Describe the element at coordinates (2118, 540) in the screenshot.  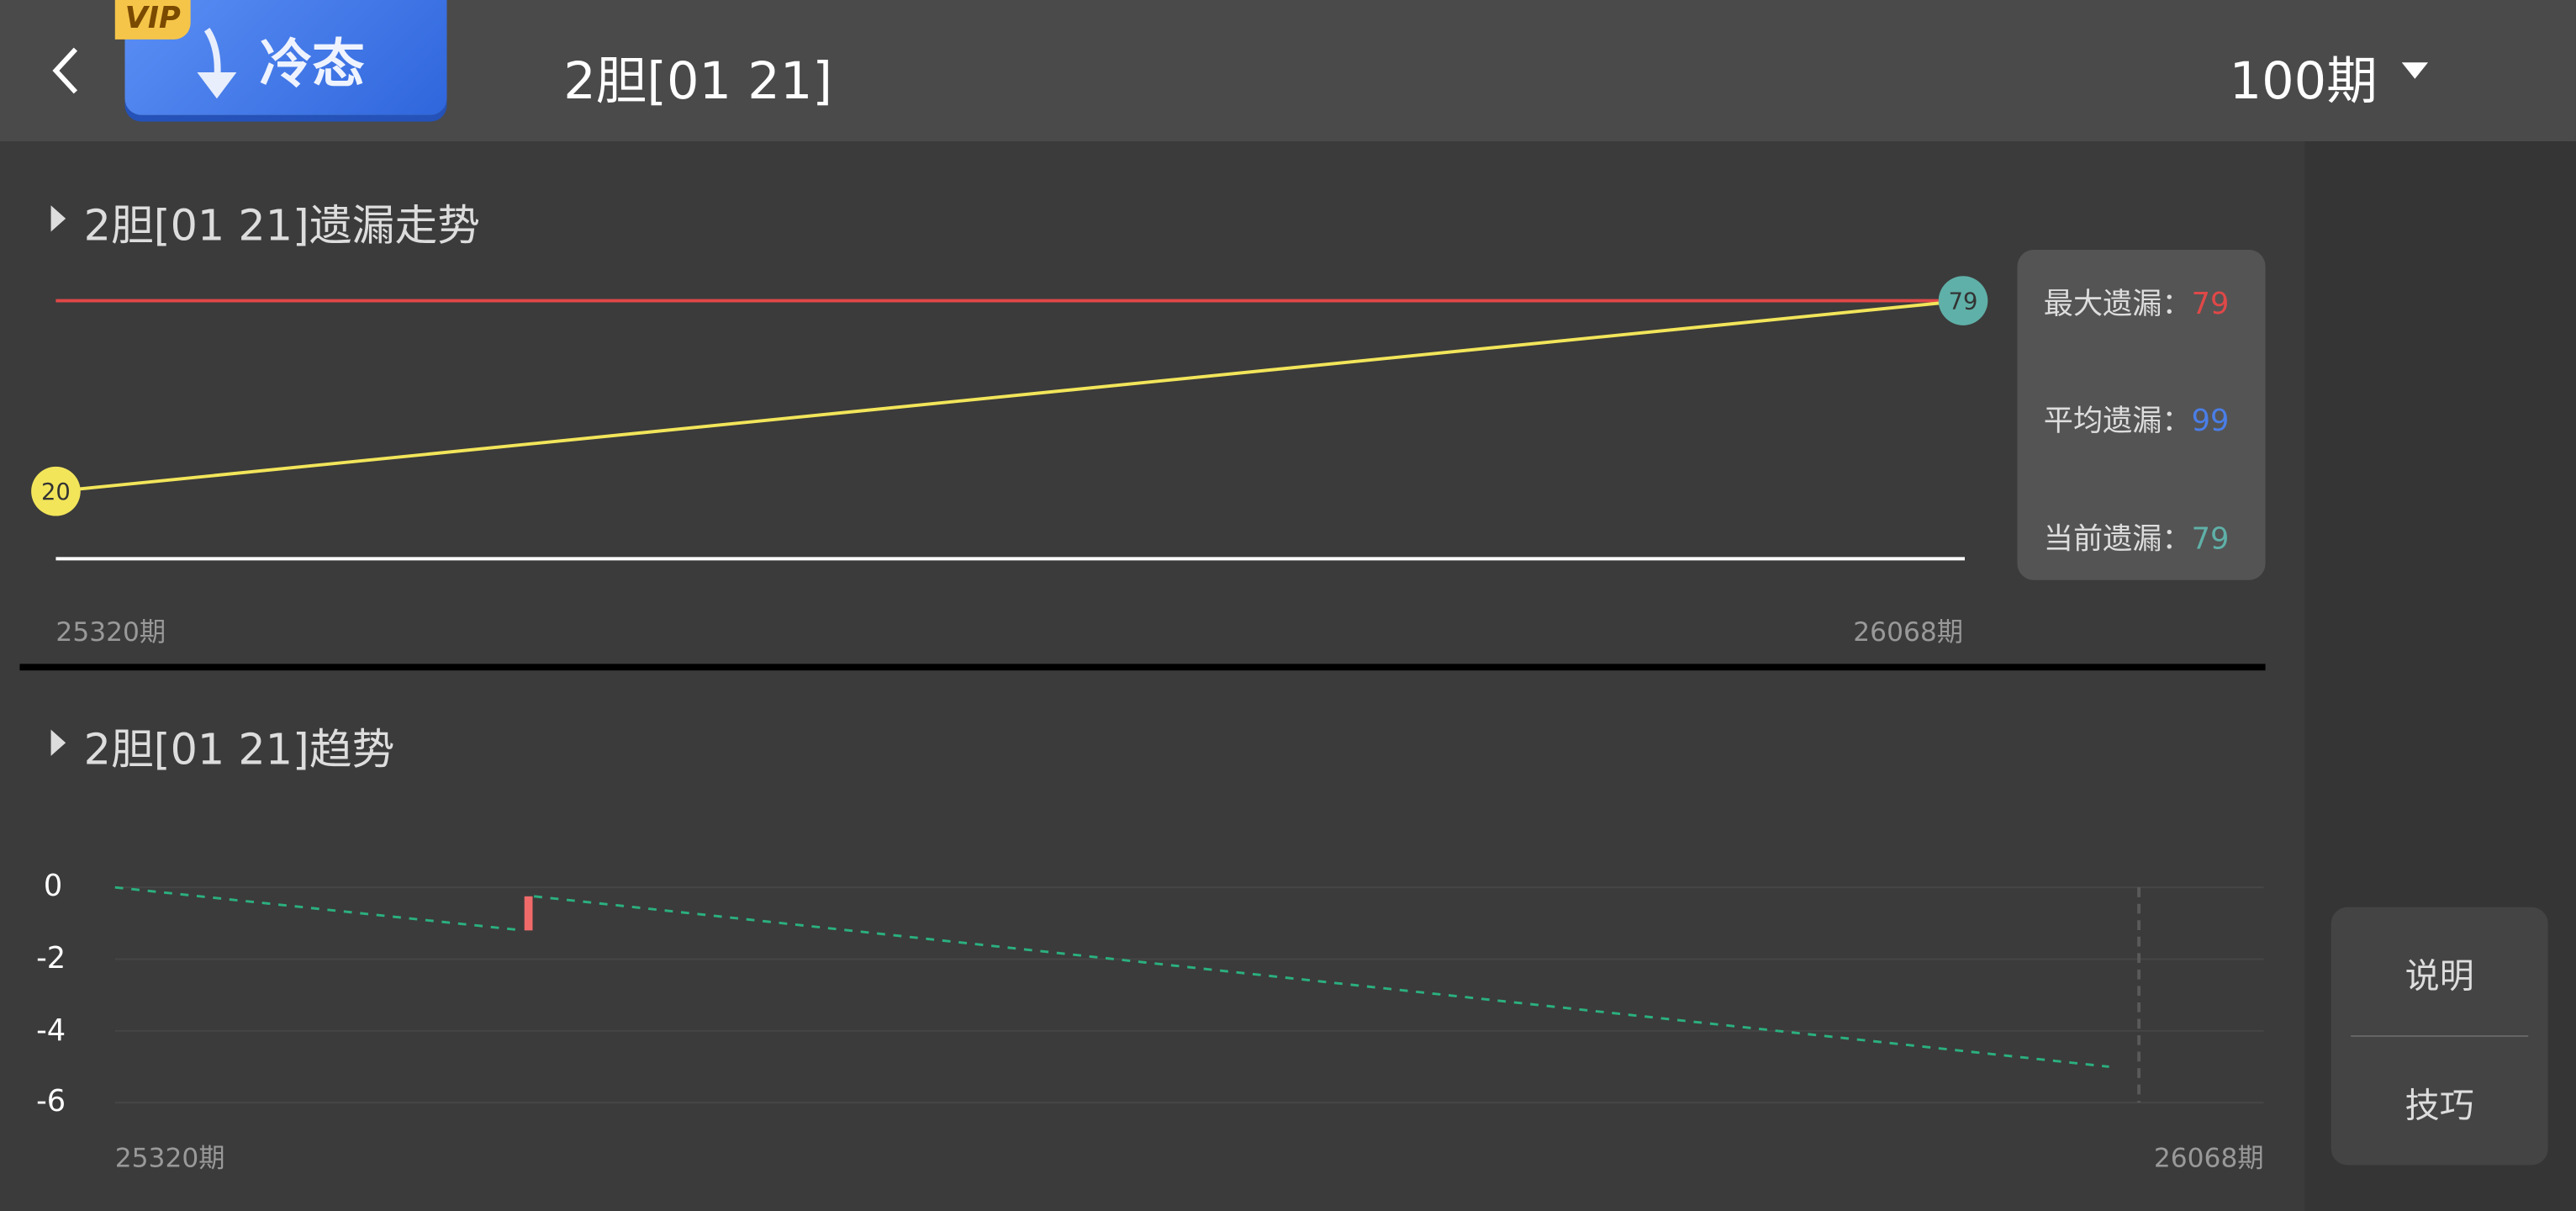
I see `stat-label: 当前遗漏：` at that location.